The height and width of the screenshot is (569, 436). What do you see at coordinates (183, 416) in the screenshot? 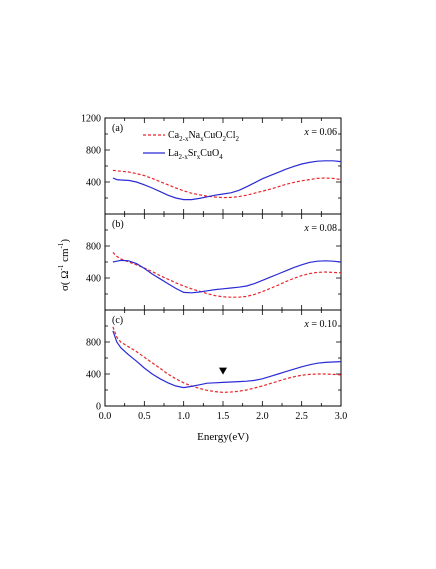
I see `x-tick-label: 1.0` at bounding box center [183, 416].